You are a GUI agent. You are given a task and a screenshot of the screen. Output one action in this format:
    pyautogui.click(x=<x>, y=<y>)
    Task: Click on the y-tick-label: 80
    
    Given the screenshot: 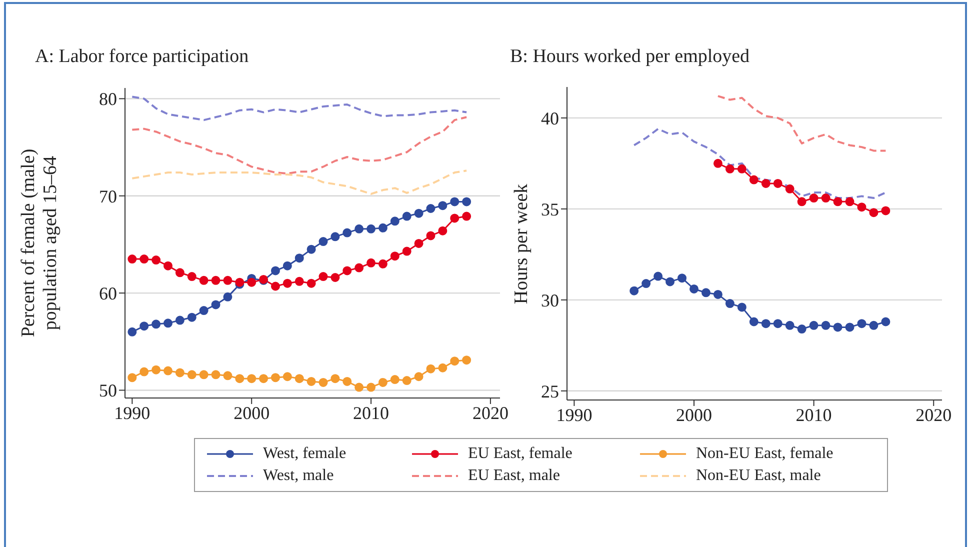 What is the action you would take?
    pyautogui.click(x=108, y=99)
    